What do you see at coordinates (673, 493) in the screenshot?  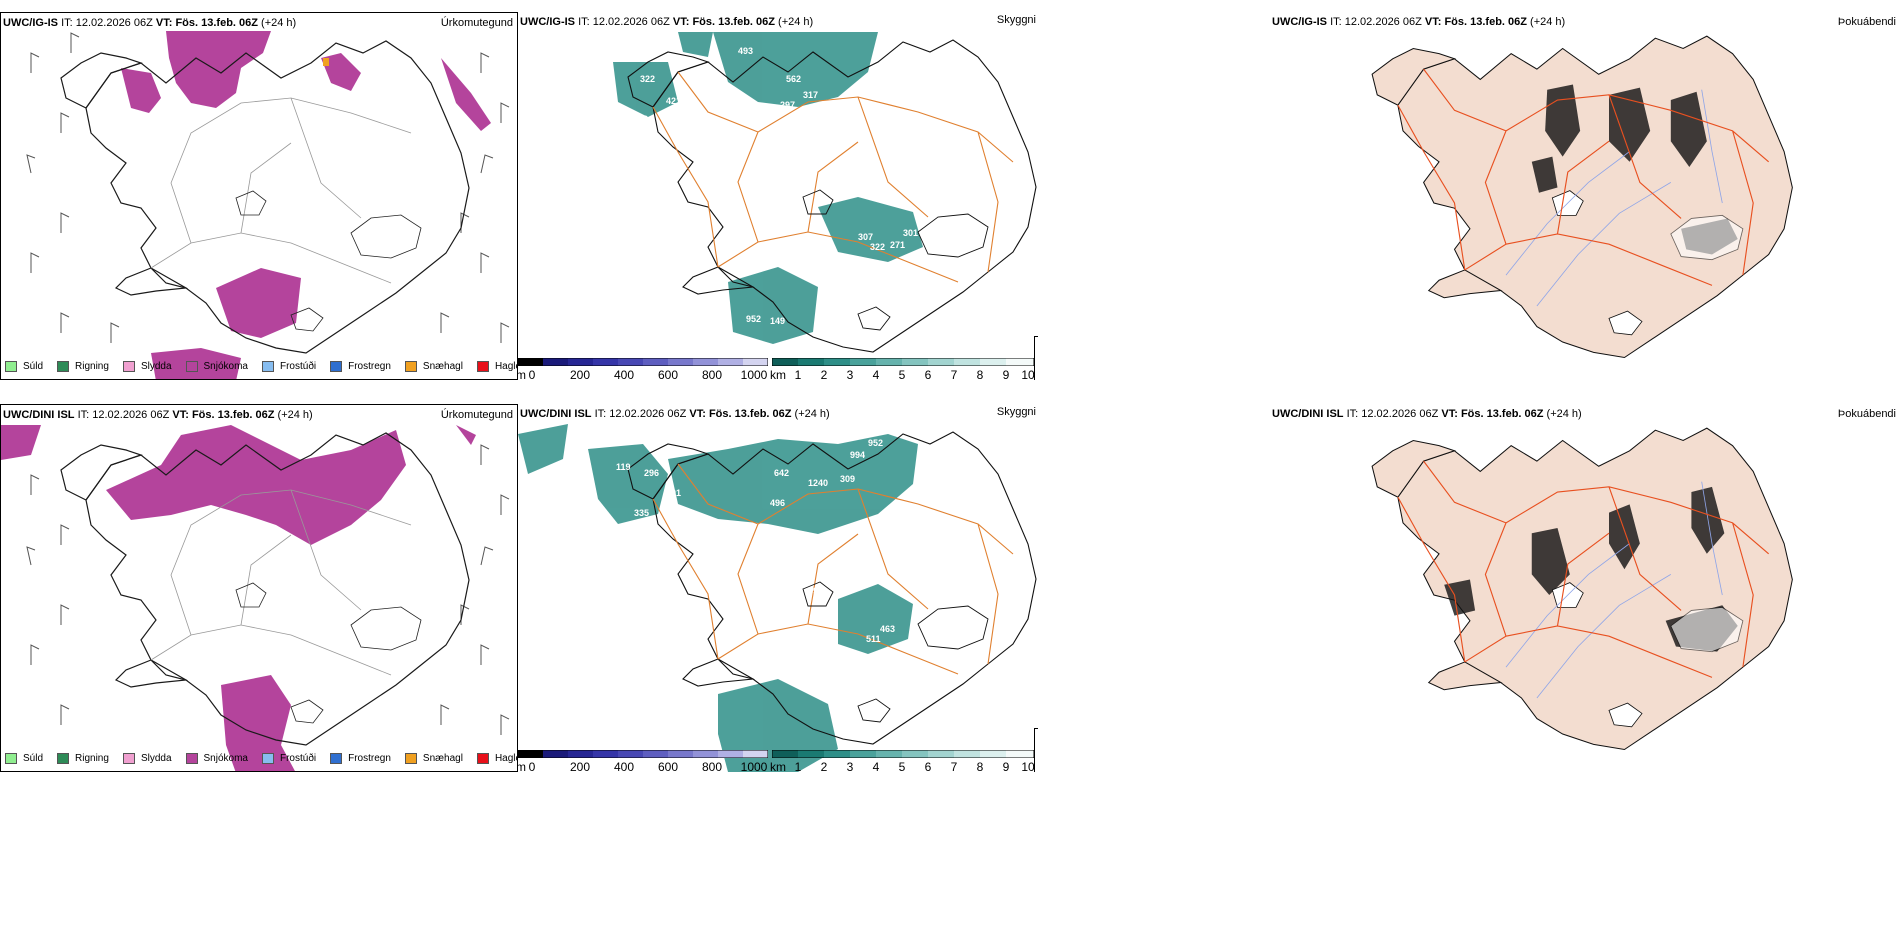 I see `ceiling-value: 391` at bounding box center [673, 493].